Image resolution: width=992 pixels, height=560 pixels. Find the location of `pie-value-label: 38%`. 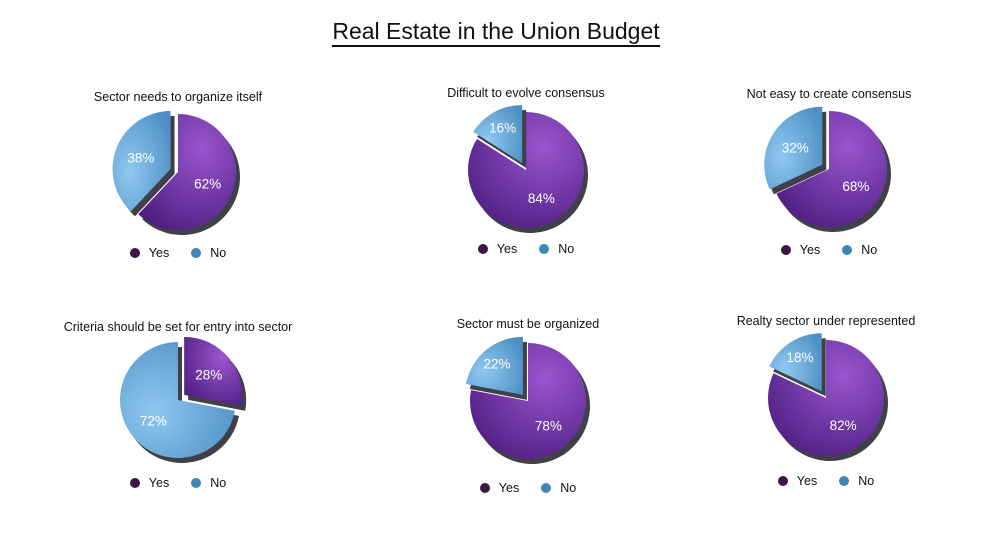

pie-value-label: 38% is located at coordinates (140, 157).